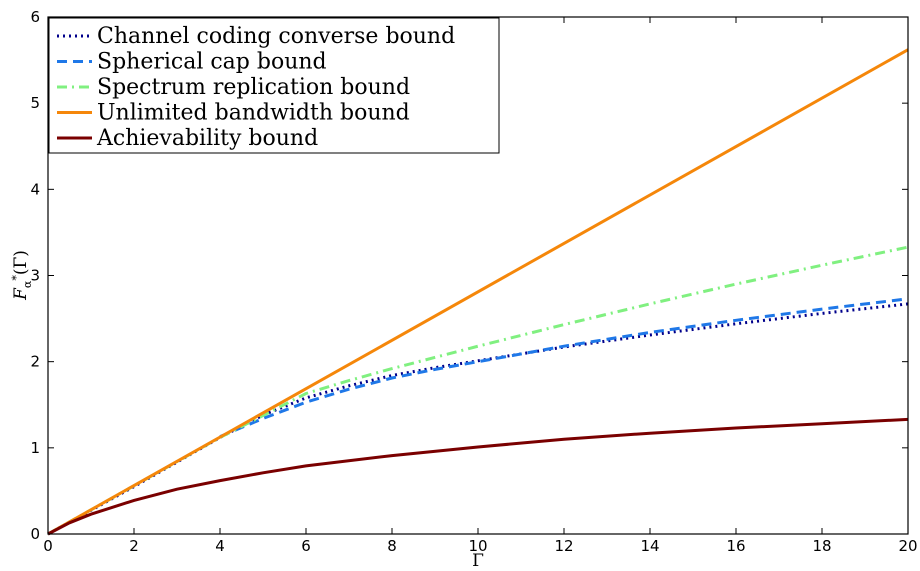 This screenshot has width=920, height=571. Describe the element at coordinates (649, 546) in the screenshot. I see `x-tick-label: 14` at that location.